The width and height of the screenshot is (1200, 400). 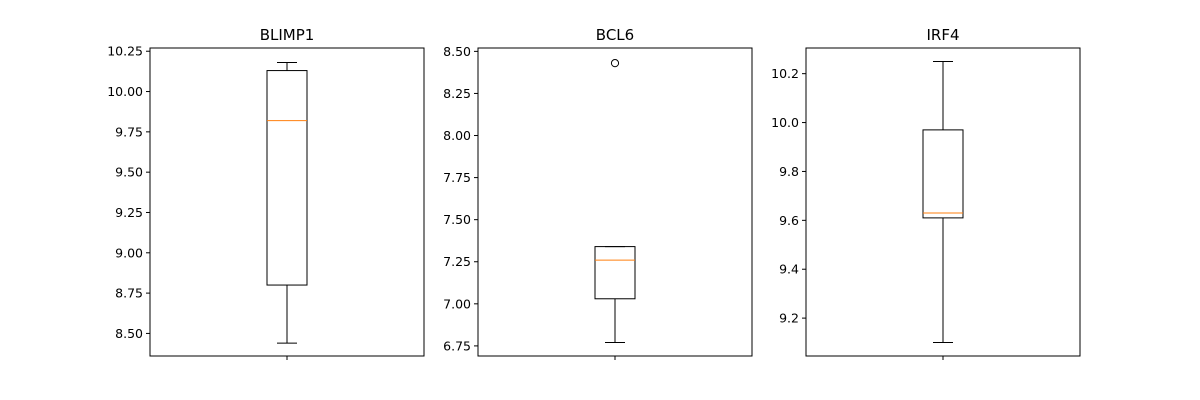 What do you see at coordinates (129, 131) in the screenshot?
I see `y-tick-label: 9.75` at bounding box center [129, 131].